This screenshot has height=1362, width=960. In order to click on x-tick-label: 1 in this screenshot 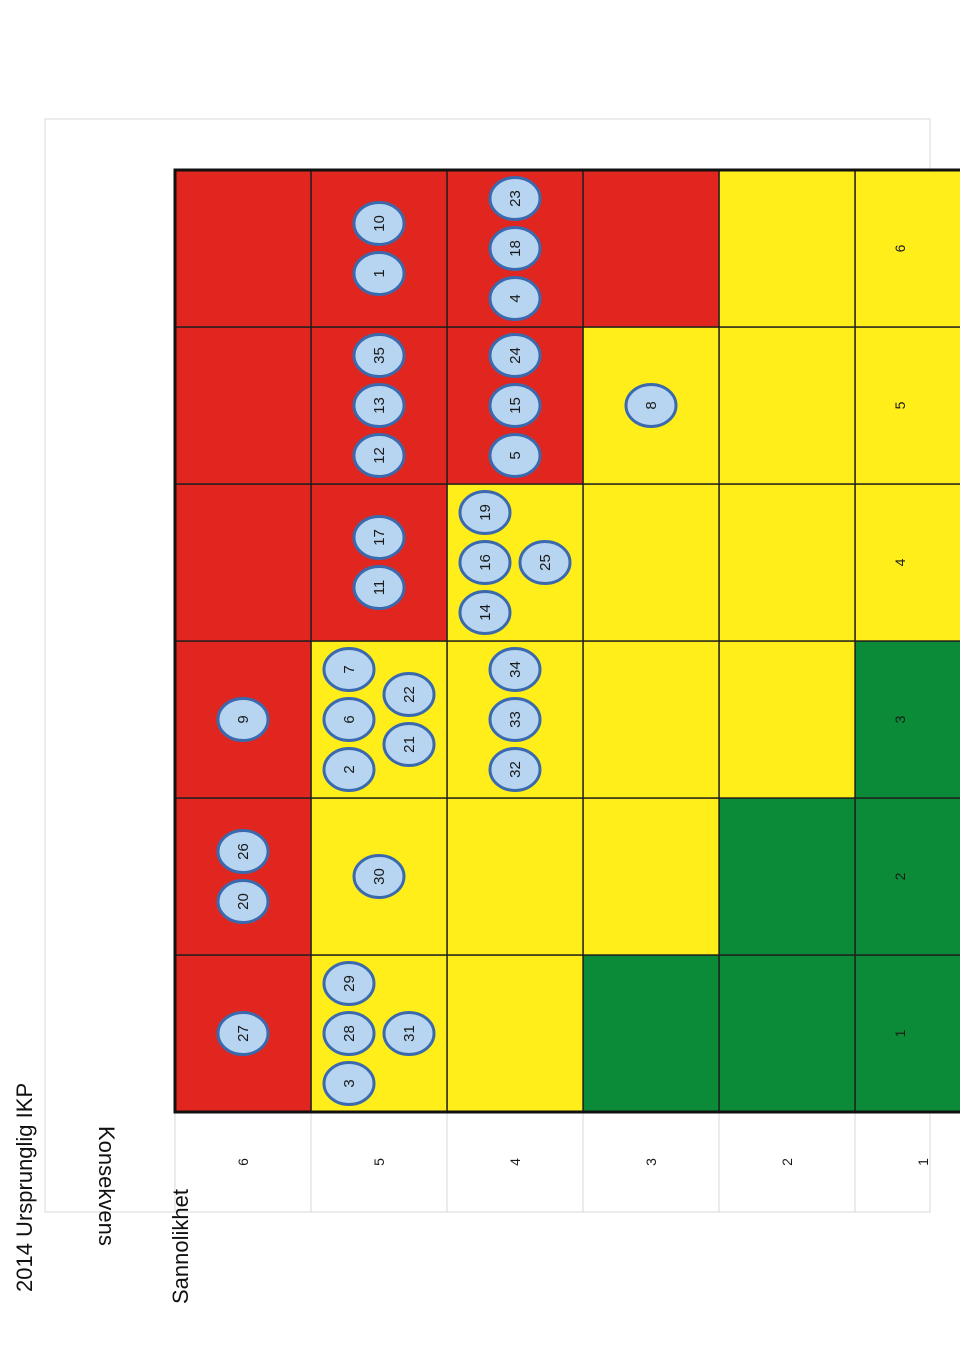, I will do `click(900, 1033)`.